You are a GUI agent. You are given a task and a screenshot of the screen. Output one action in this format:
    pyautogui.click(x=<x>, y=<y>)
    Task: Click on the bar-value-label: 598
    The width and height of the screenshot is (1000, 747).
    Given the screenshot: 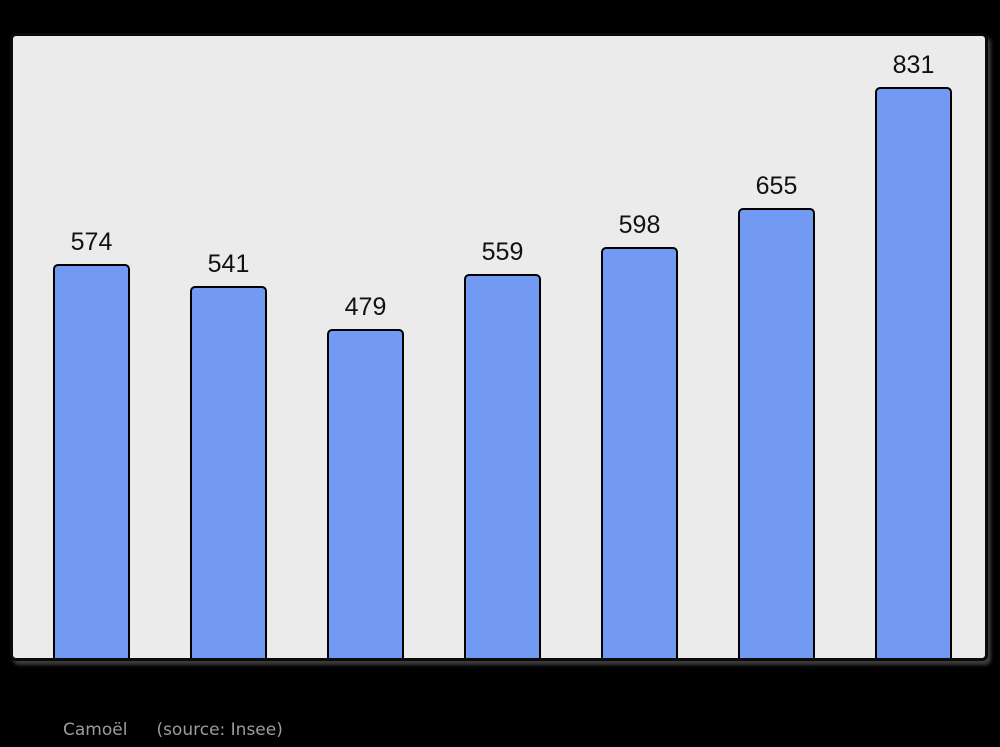 What is the action you would take?
    pyautogui.click(x=639, y=225)
    